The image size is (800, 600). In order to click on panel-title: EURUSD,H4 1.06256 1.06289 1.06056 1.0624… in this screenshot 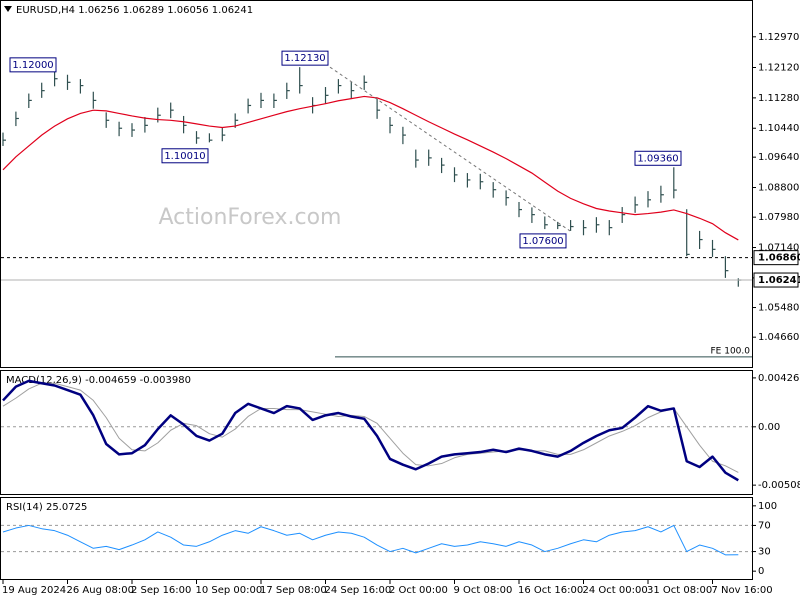, I will do `click(134, 10)`.